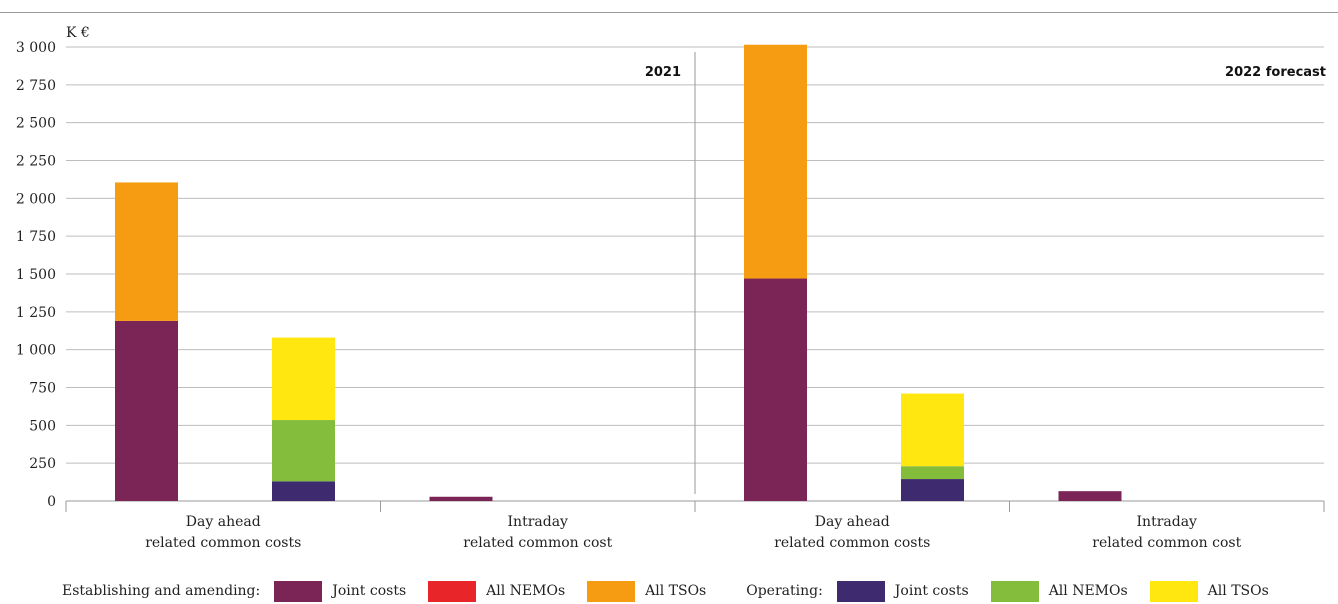 Image resolution: width=1338 pixels, height=604 pixels. I want to click on legend-item-establishing-joint-costs: Joint costs, so click(340, 591).